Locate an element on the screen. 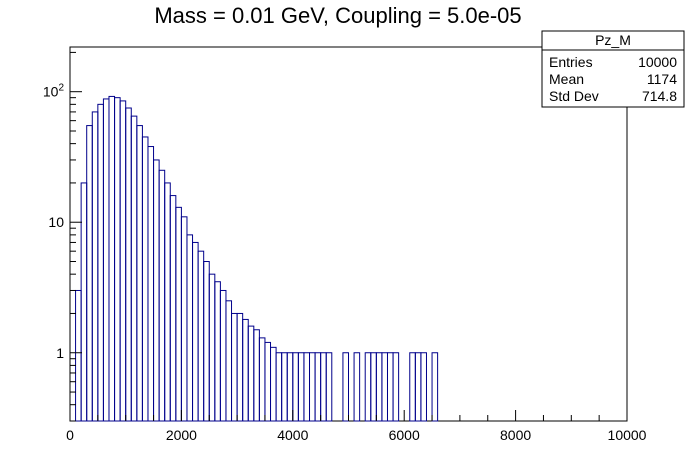 Image resolution: width=696 pixels, height=472 pixels. y-tick-label: 102 is located at coordinates (54, 91).